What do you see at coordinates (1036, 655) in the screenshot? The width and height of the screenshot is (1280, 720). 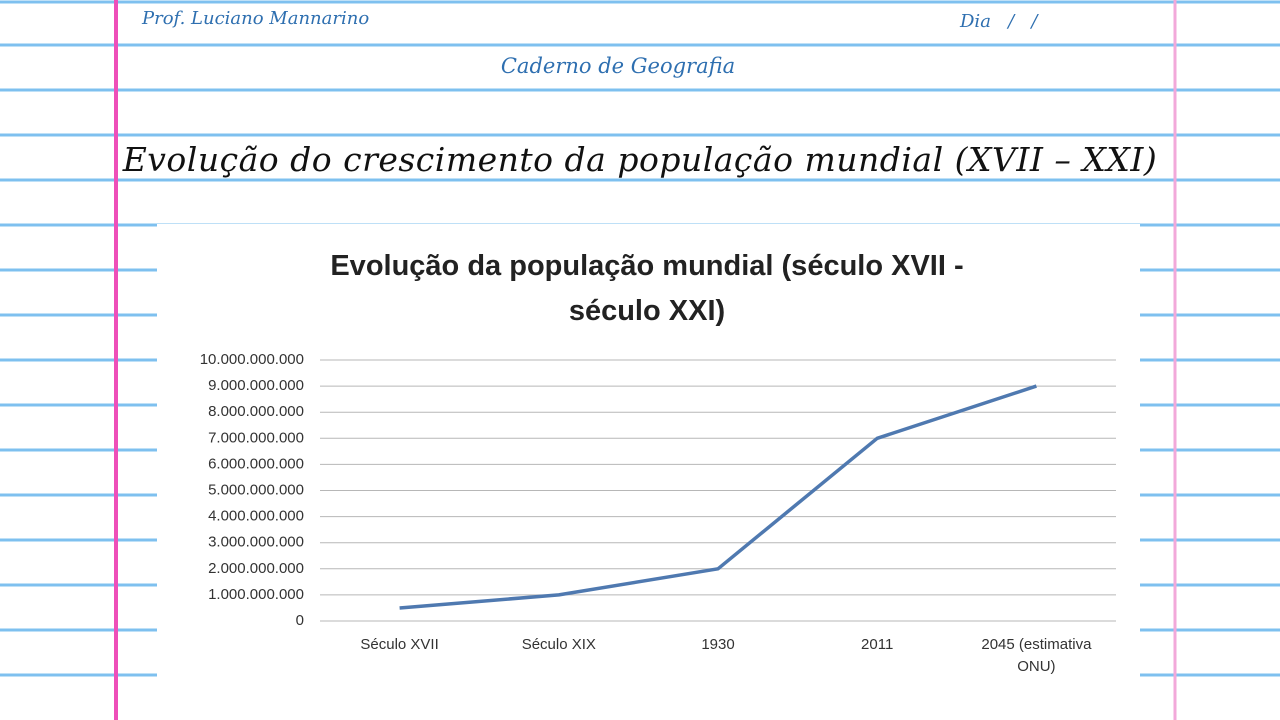 I see `x-tick-label: 2045 (estimativa ONU)` at bounding box center [1036, 655].